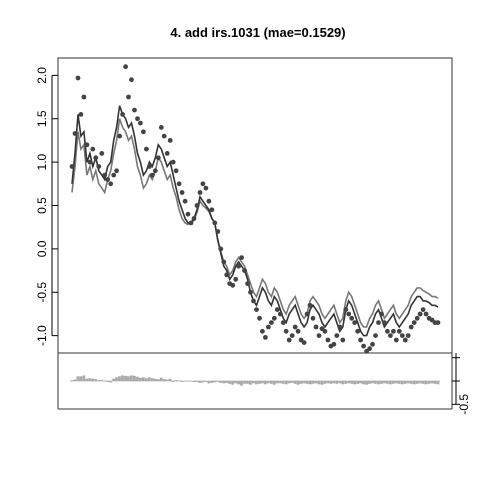 Image resolution: width=480 pixels, height=480 pixels. I want to click on y-tick-label: 1.0, so click(42, 161).